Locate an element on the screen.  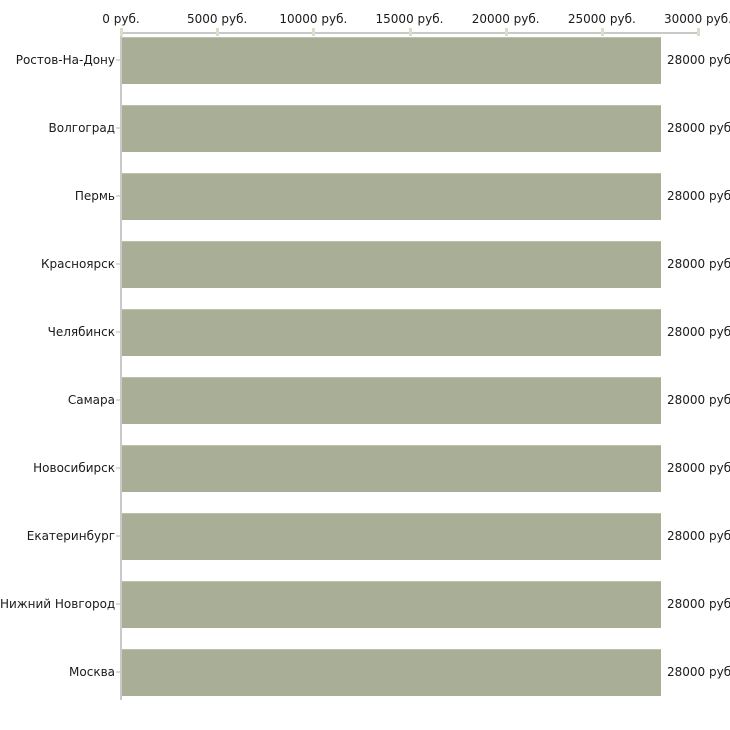
category-label: Новосибирск is located at coordinates (74, 468).